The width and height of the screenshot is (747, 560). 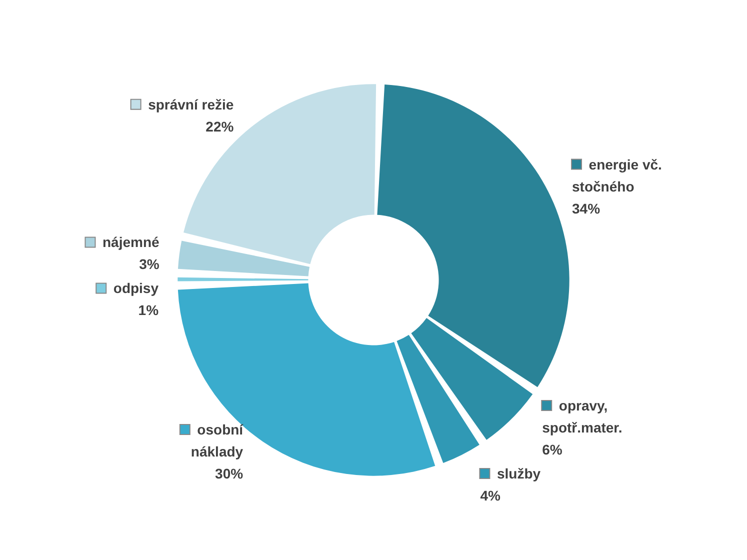 What do you see at coordinates (552, 449) in the screenshot?
I see `data-label: 6%` at bounding box center [552, 449].